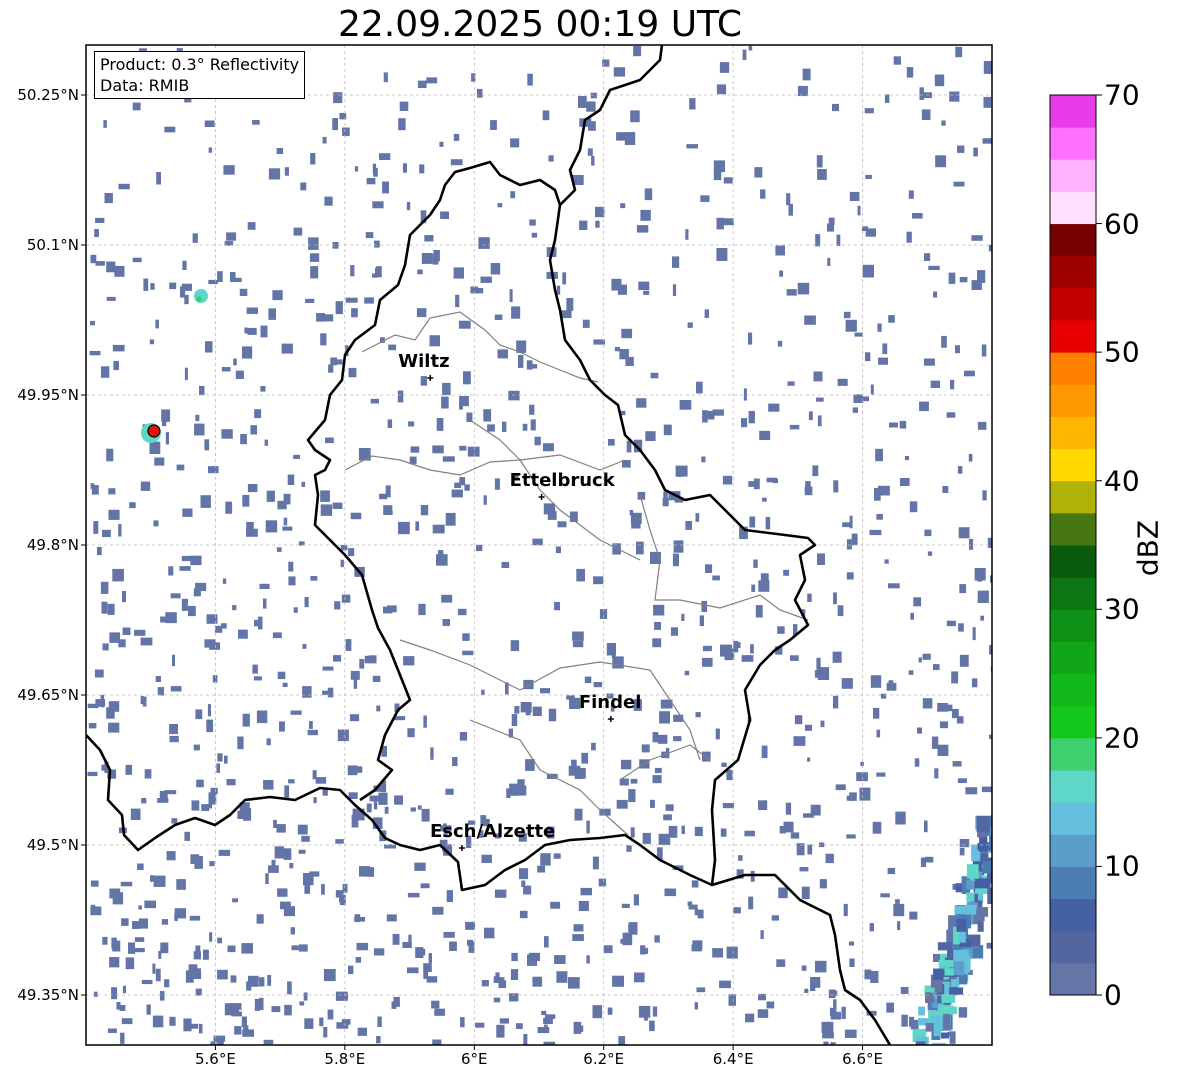  Describe the element at coordinates (1073, 979) in the screenshot. I see `colorbar-segment` at that location.